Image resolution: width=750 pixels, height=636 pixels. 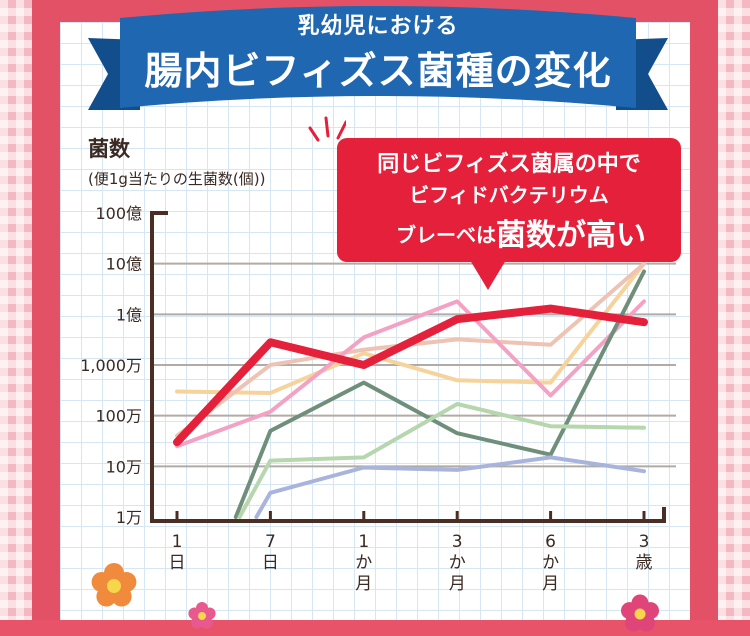 I want to click on callout-box: 同じビフィズス菌属の中で ビフィドバクテリウム ブレーベは 菌数が高い, so click(x=509, y=200).